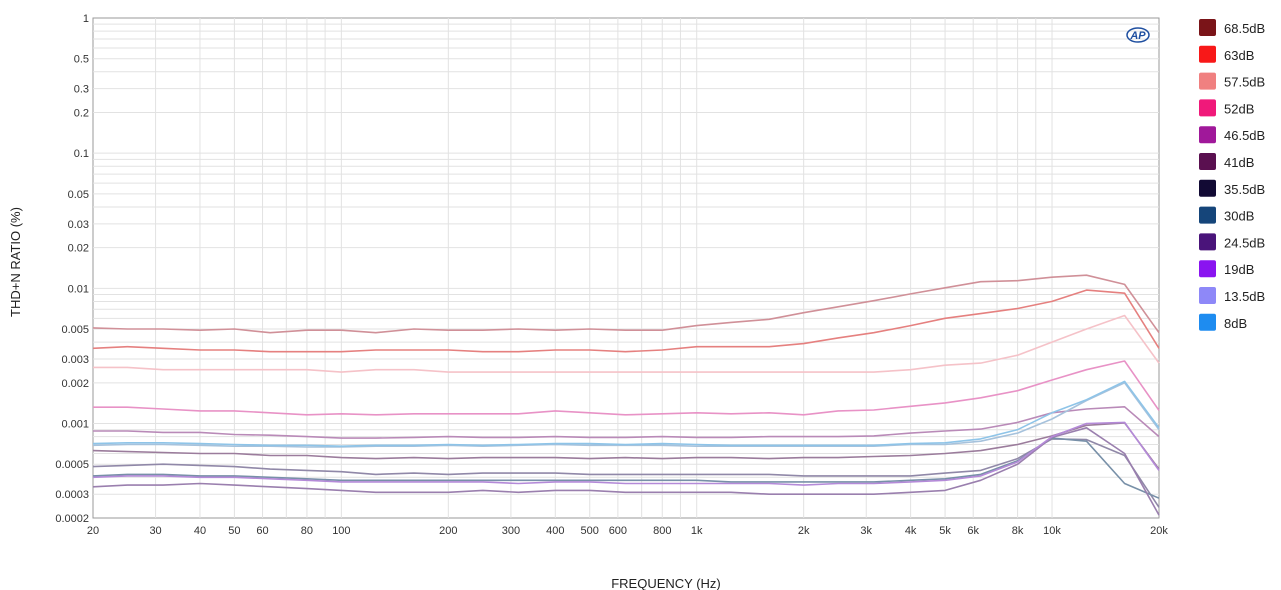  What do you see at coordinates (1239, 216) in the screenshot?
I see `legend-label: 30dB` at bounding box center [1239, 216].